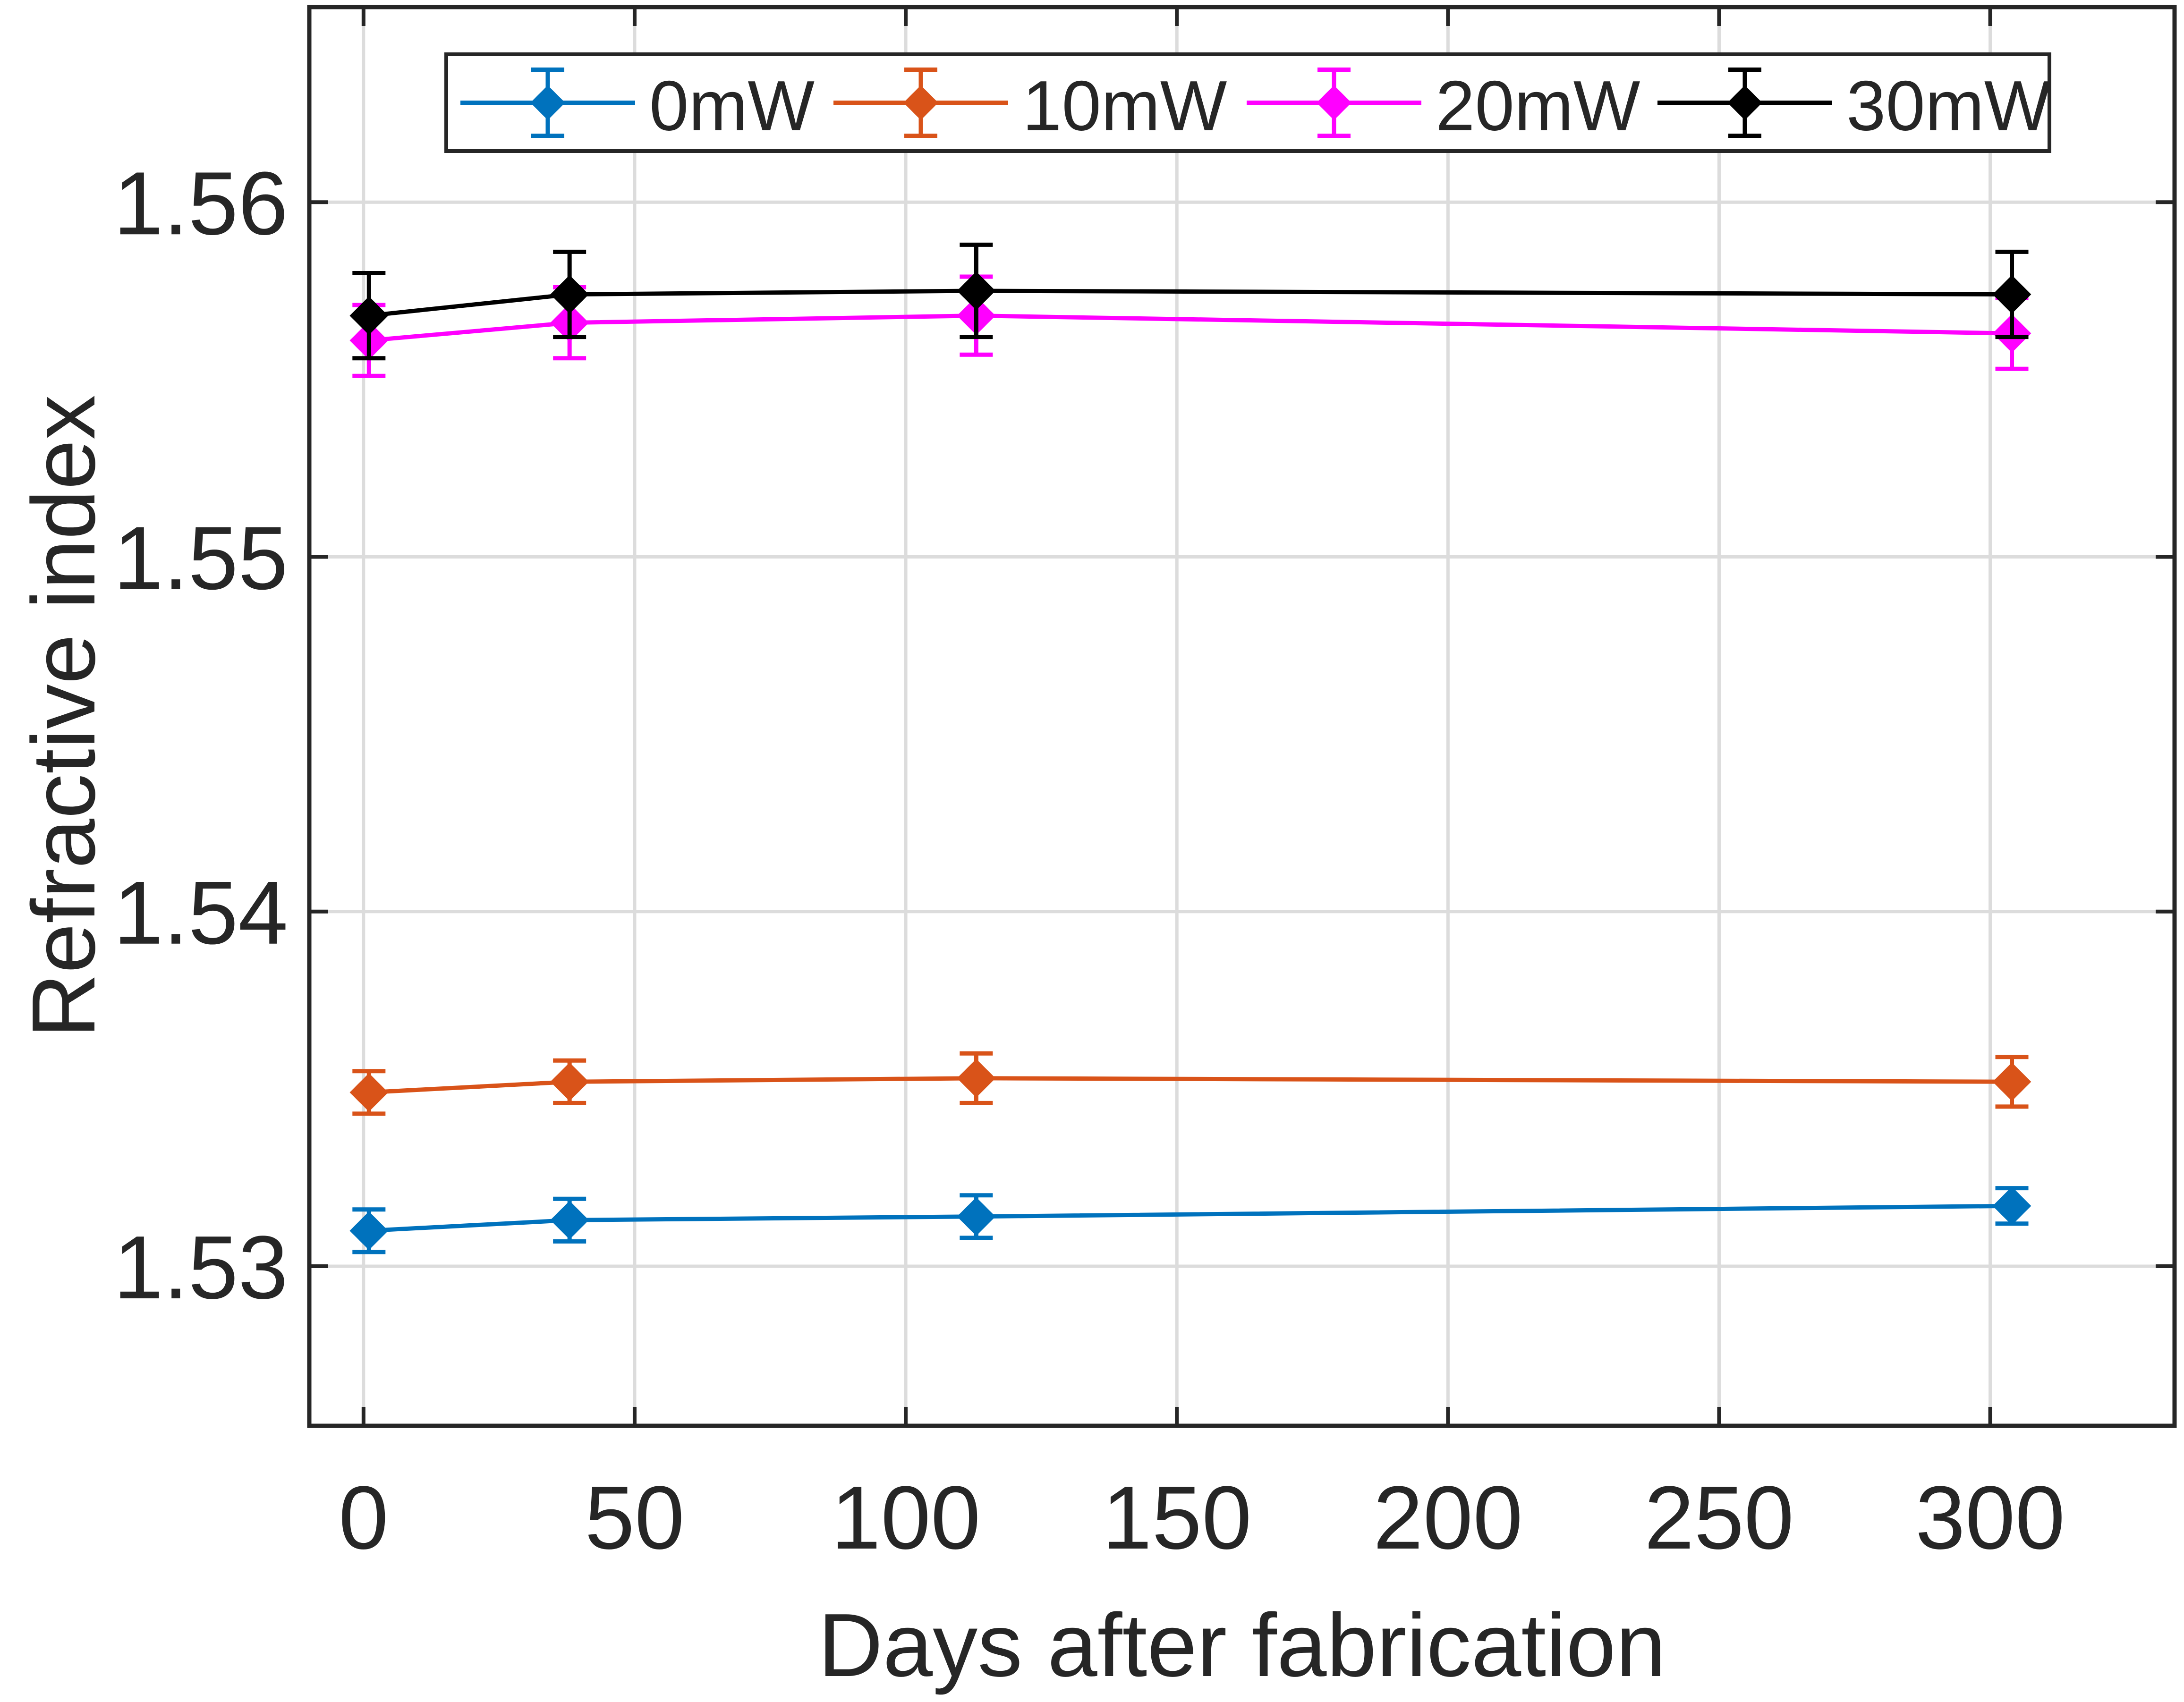  What do you see at coordinates (364, 1518) in the screenshot?
I see `x-tick-label: 0` at bounding box center [364, 1518].